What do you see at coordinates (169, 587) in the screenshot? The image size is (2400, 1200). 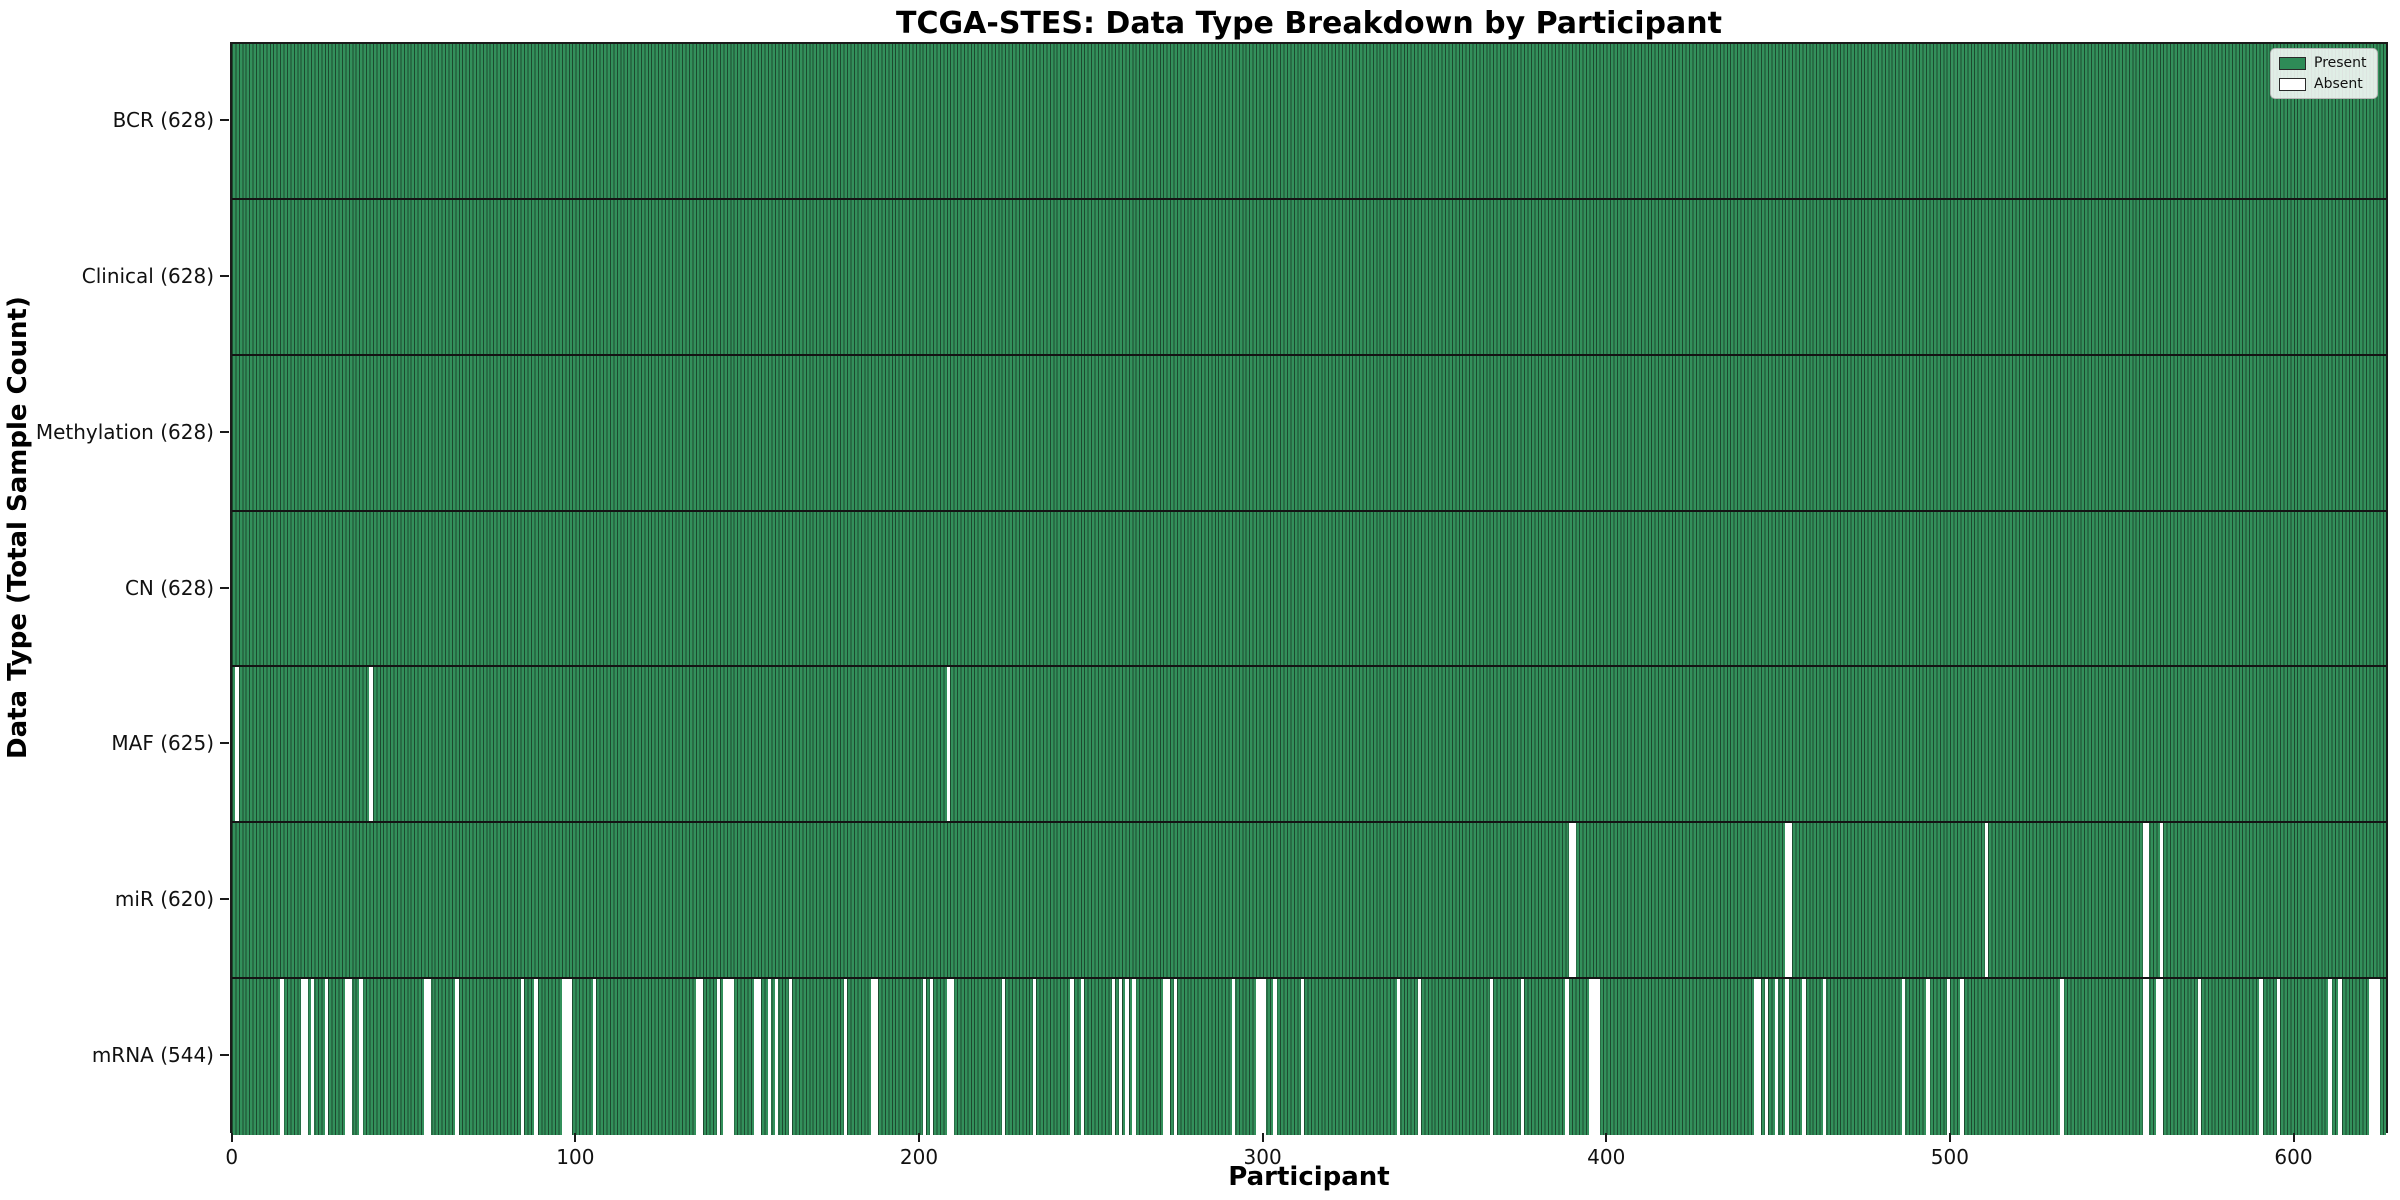 I see `y-tick-label-CN: CN (628)` at bounding box center [169, 587].